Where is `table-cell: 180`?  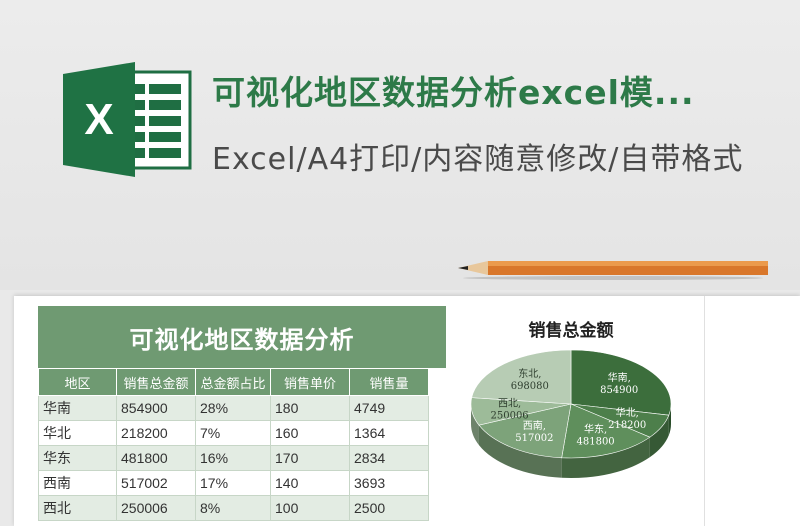
table-cell: 180 is located at coordinates (310, 408).